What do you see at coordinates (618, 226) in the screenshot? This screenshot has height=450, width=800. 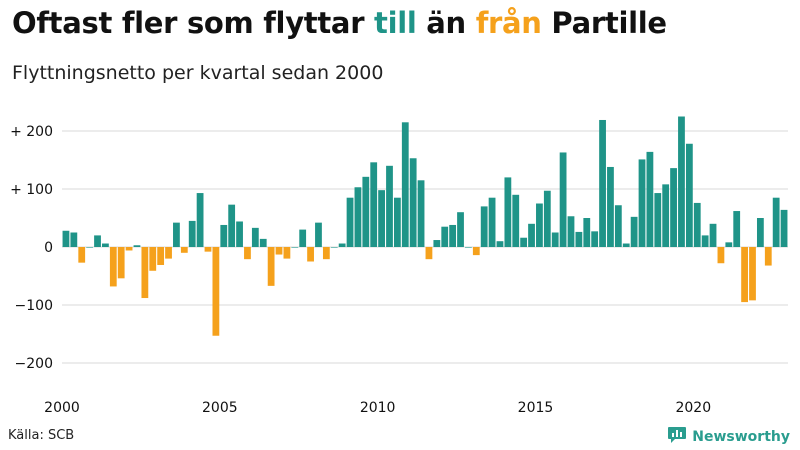 I see `bar-2017-q3` at bounding box center [618, 226].